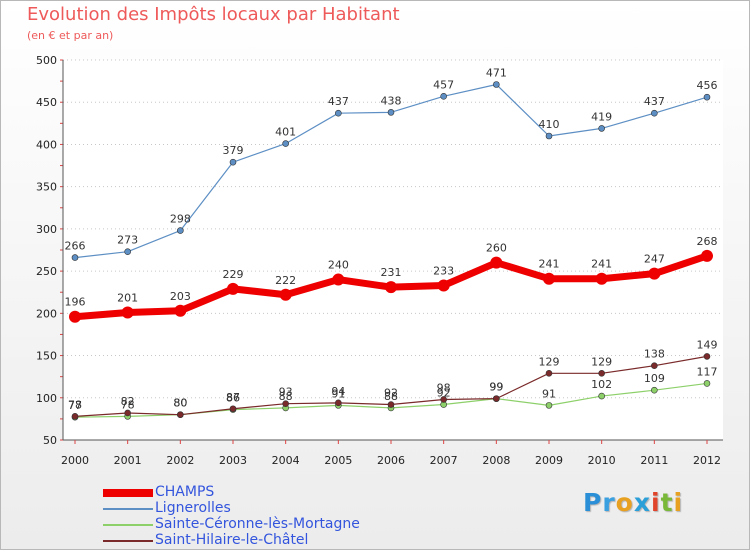 The height and width of the screenshot is (550, 750). Describe the element at coordinates (707, 460) in the screenshot. I see `x-tick-label: 2012` at that location.